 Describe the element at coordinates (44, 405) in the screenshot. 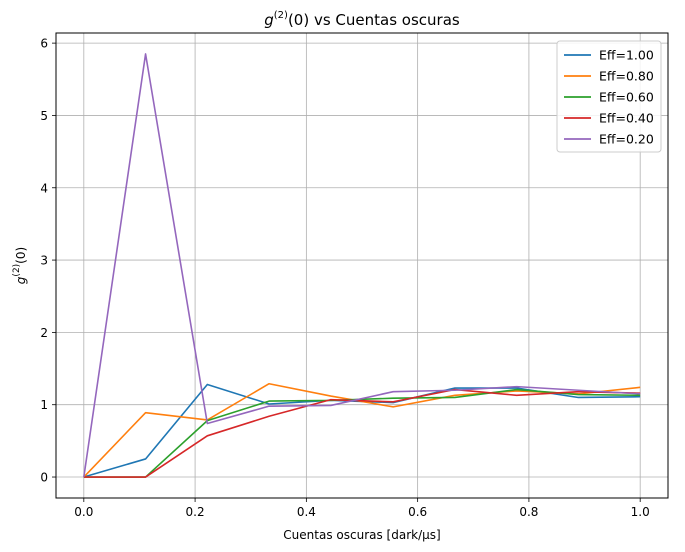

I see `y-tick-label: 1` at that location.